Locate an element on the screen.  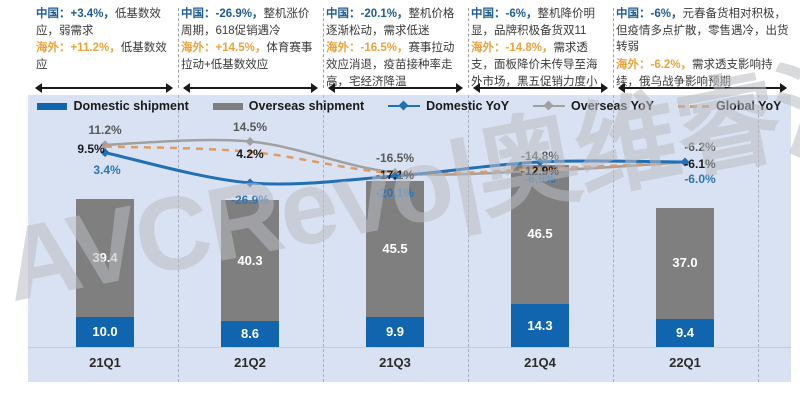
overseas-bar-value: 37.0 is located at coordinates (685, 263).